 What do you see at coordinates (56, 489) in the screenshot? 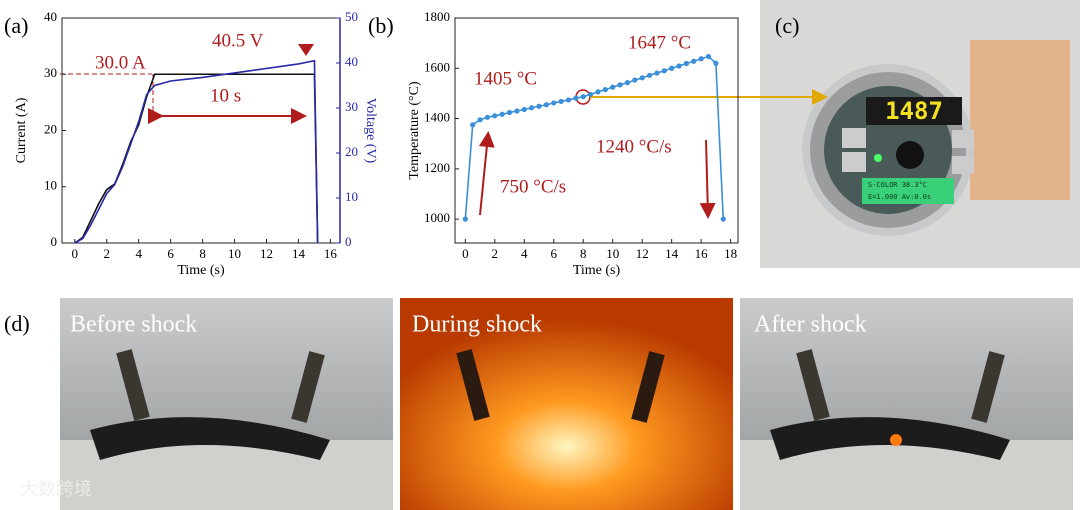
I see `watermark: 大数跨境` at bounding box center [56, 489].